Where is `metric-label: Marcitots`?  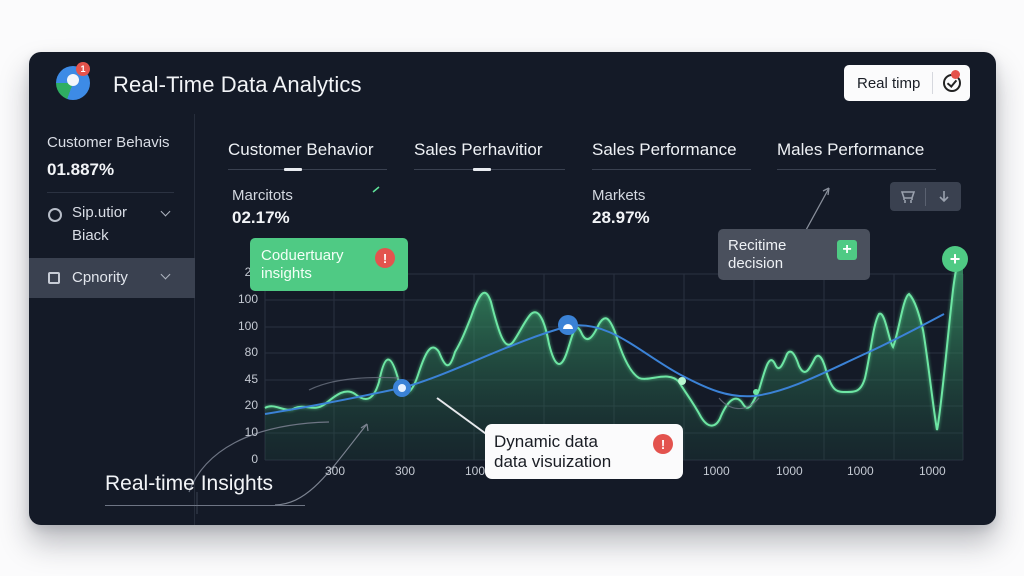
metric-label: Marcitots is located at coordinates (262, 195).